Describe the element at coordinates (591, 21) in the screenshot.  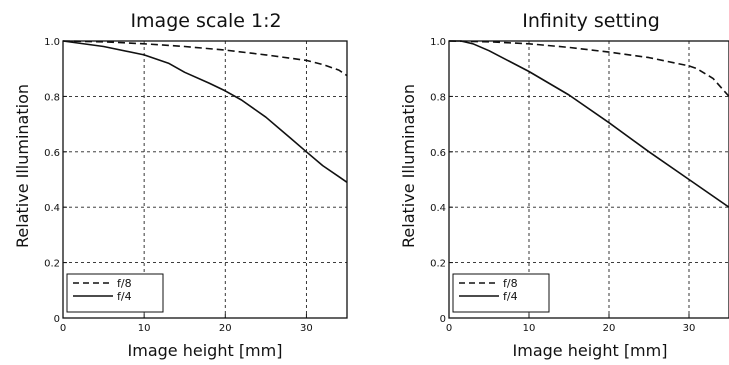
I see `chart-title: Infinity setting` at that location.